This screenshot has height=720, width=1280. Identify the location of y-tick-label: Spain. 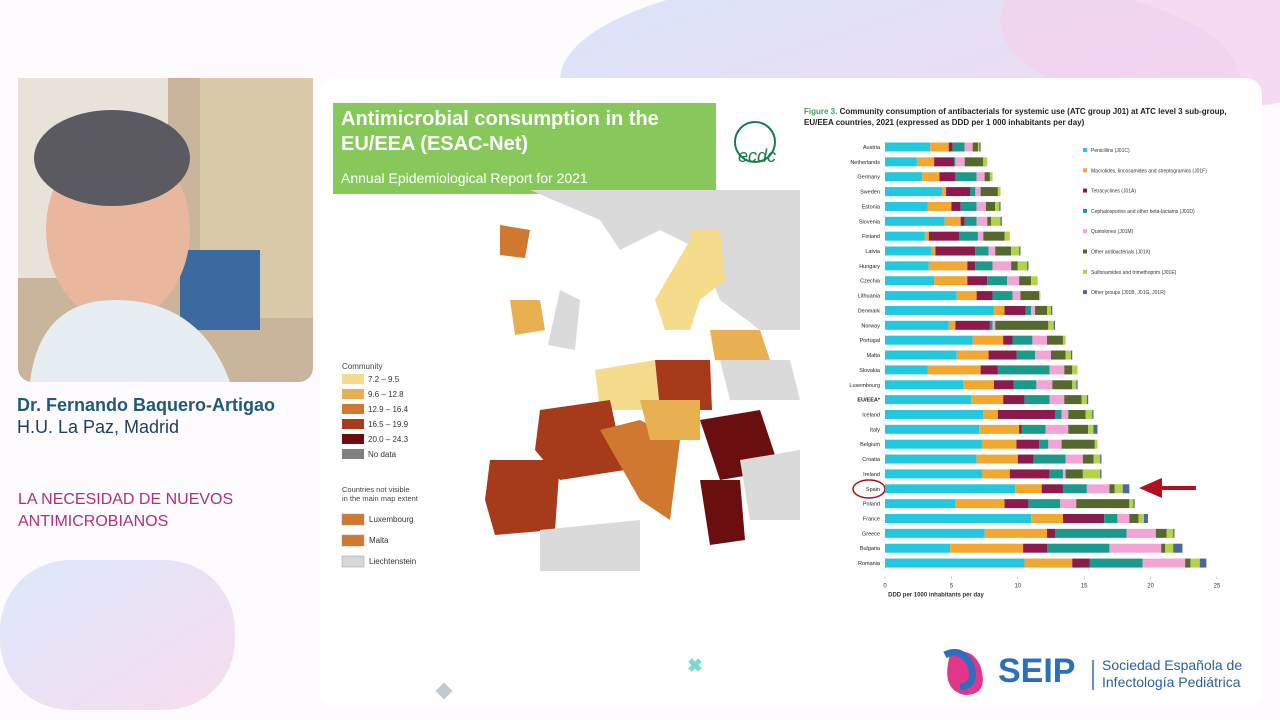
(873, 490).